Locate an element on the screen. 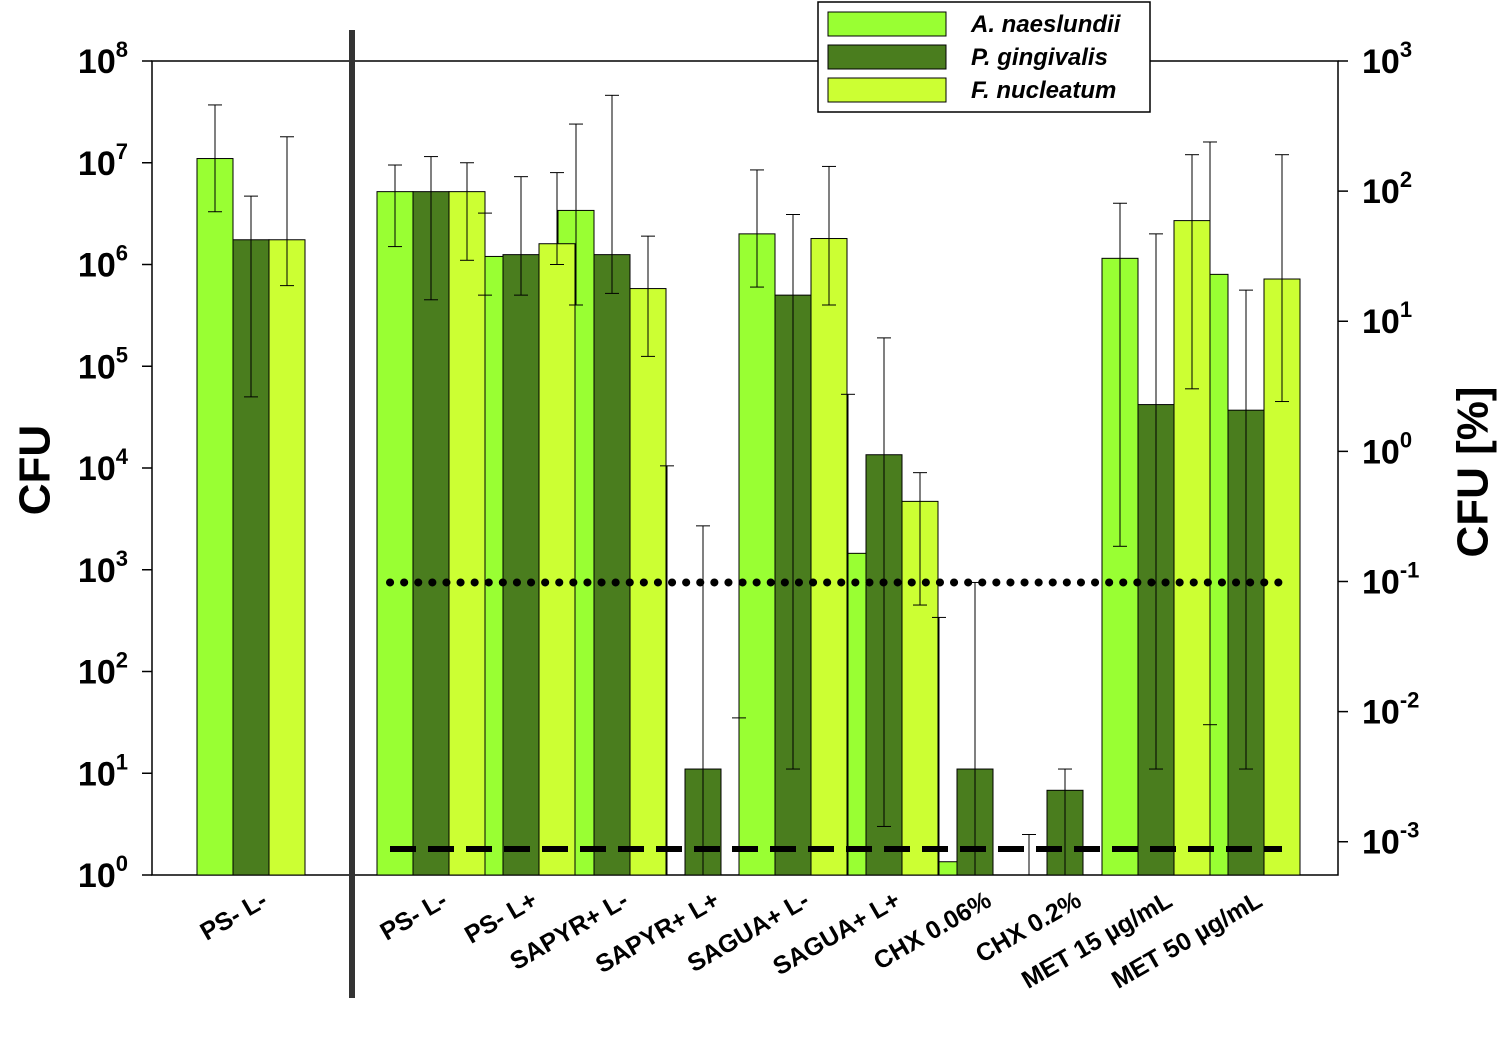 This screenshot has height=1043, width=1503. y-tick-label-7: 10⁷ is located at coordinates (103, 161).